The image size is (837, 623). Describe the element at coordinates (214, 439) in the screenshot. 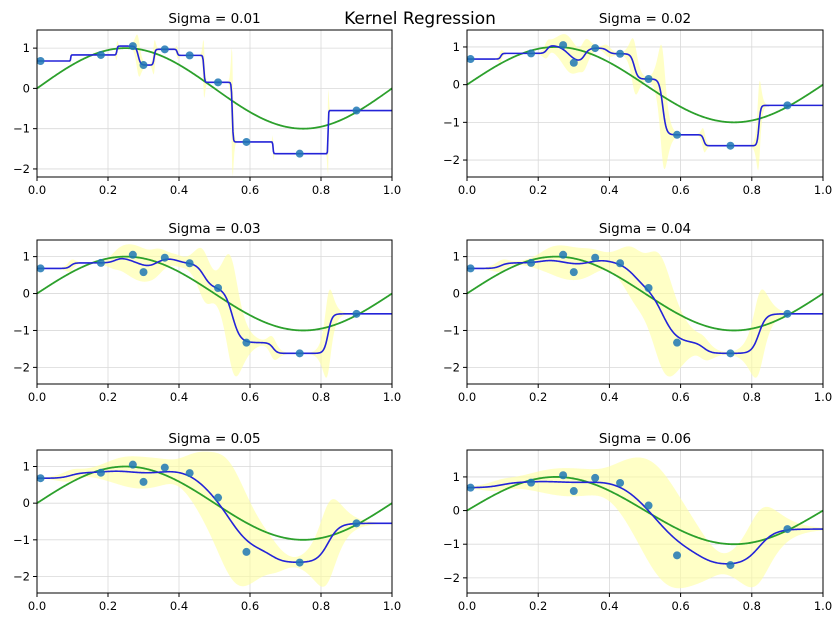

I see `subplot-title: Sigma = 0.05` at that location.